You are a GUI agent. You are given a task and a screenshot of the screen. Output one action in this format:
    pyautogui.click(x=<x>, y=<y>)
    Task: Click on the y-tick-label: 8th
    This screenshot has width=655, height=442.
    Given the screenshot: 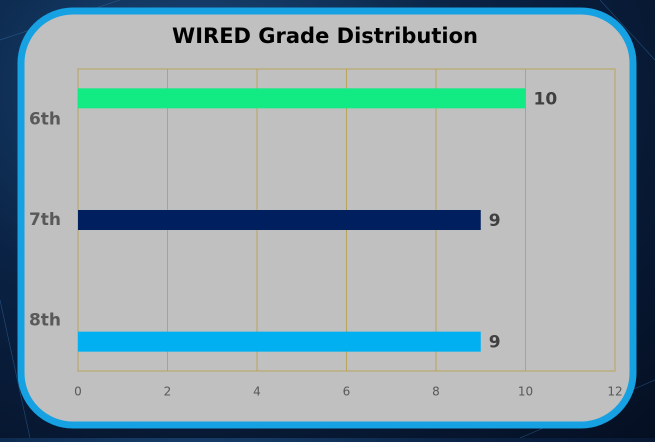 What is the action you would take?
    pyautogui.click(x=45, y=321)
    